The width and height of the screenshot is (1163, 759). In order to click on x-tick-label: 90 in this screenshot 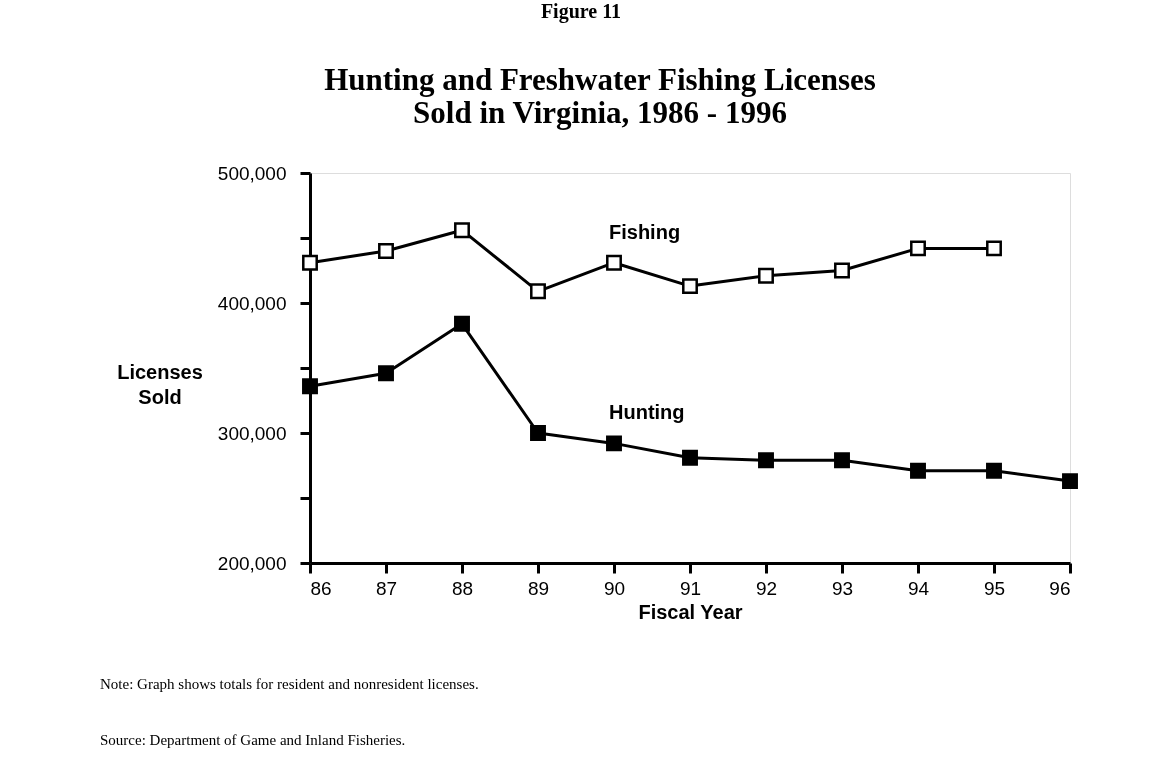, I will do `click(614, 588)`.